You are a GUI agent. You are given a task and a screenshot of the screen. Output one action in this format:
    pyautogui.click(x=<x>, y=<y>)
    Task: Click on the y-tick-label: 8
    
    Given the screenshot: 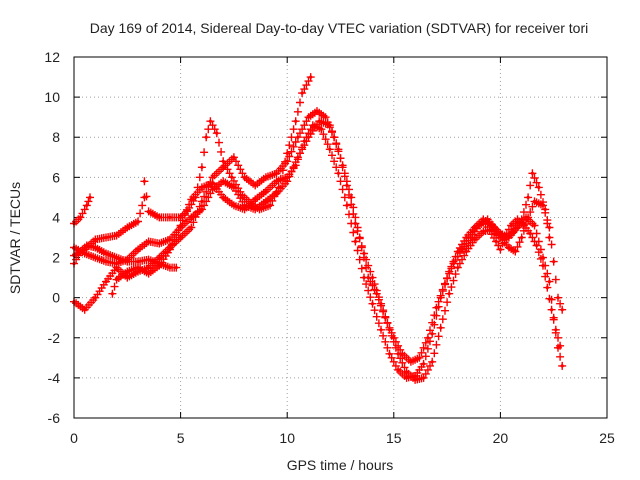 What is the action you would take?
    pyautogui.click(x=56, y=137)
    